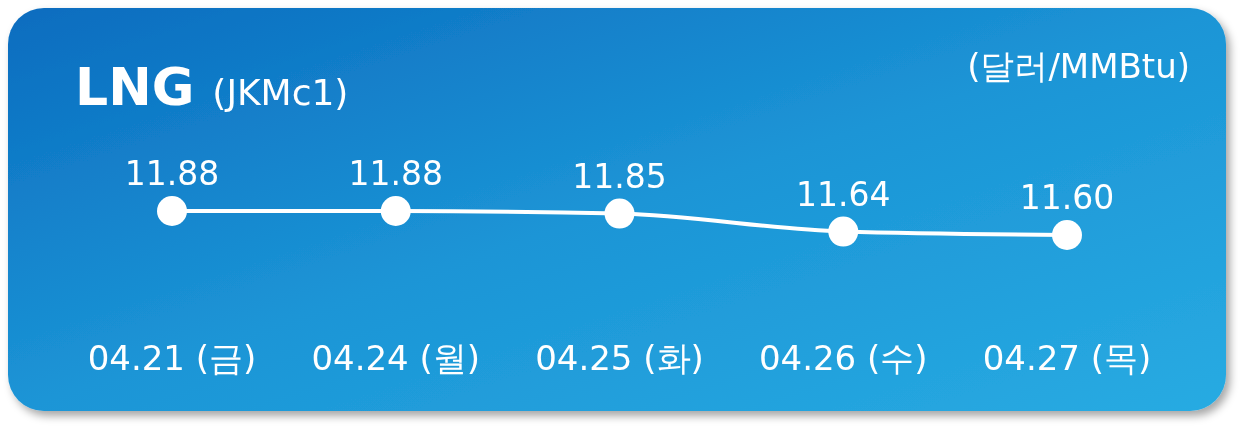 This screenshot has width=1250, height=435. Describe the element at coordinates (619, 358) in the screenshot. I see `x-tick-label: 04.25 (화)` at that location.